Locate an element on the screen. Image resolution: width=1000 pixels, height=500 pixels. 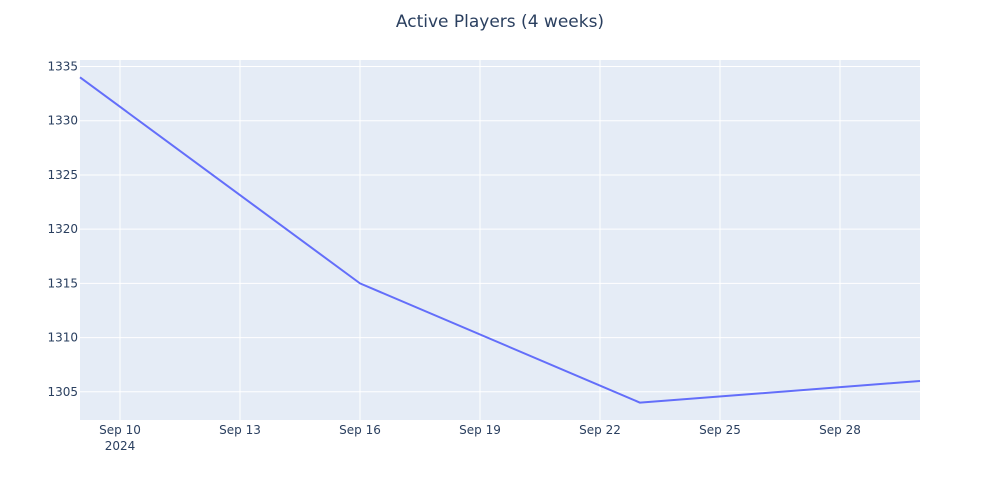
x-tick-label: Sep 28 is located at coordinates (840, 430).